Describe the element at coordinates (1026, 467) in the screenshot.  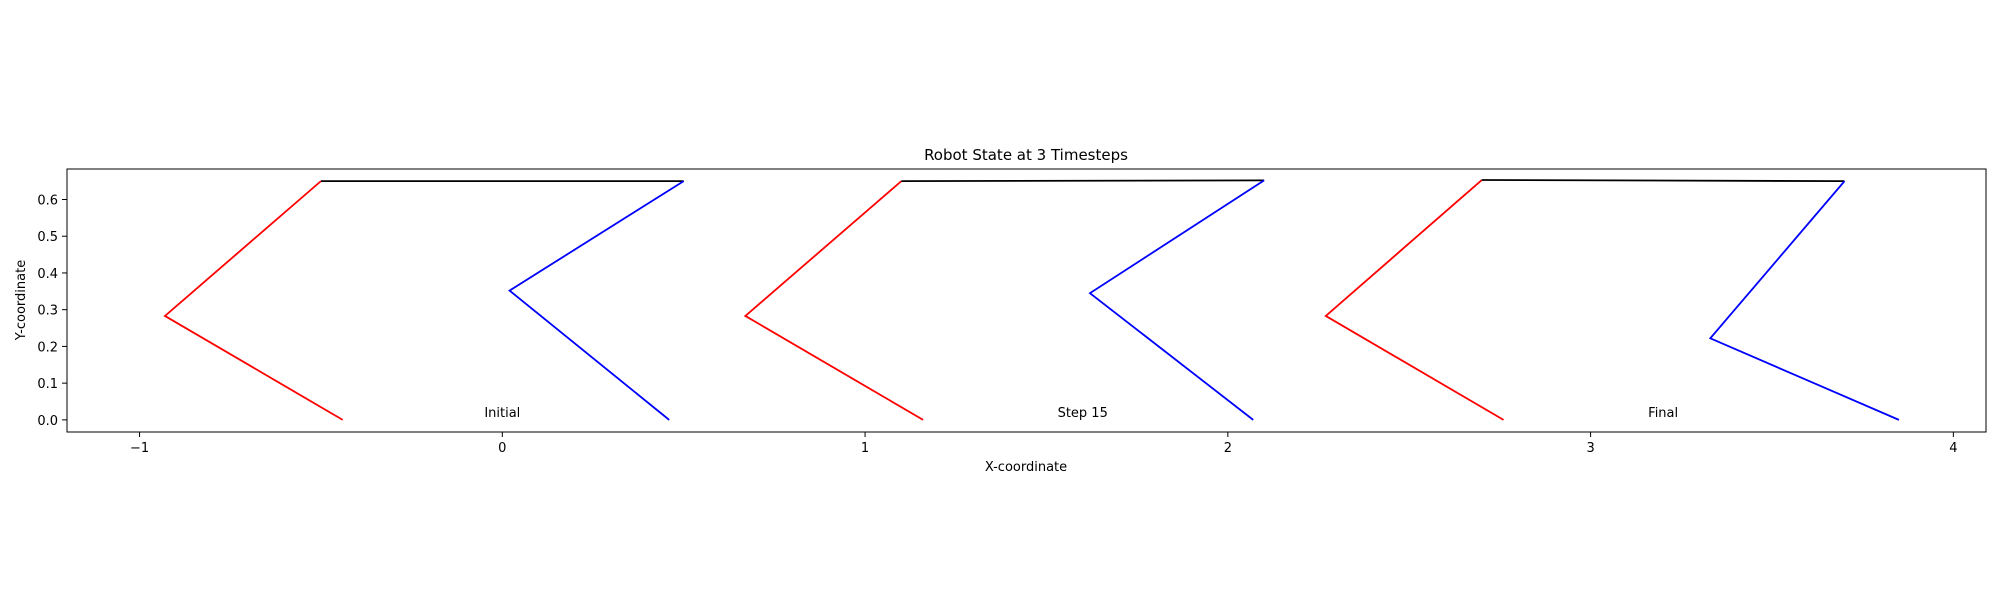
I see `x-axis-label: X-coordinate` at that location.